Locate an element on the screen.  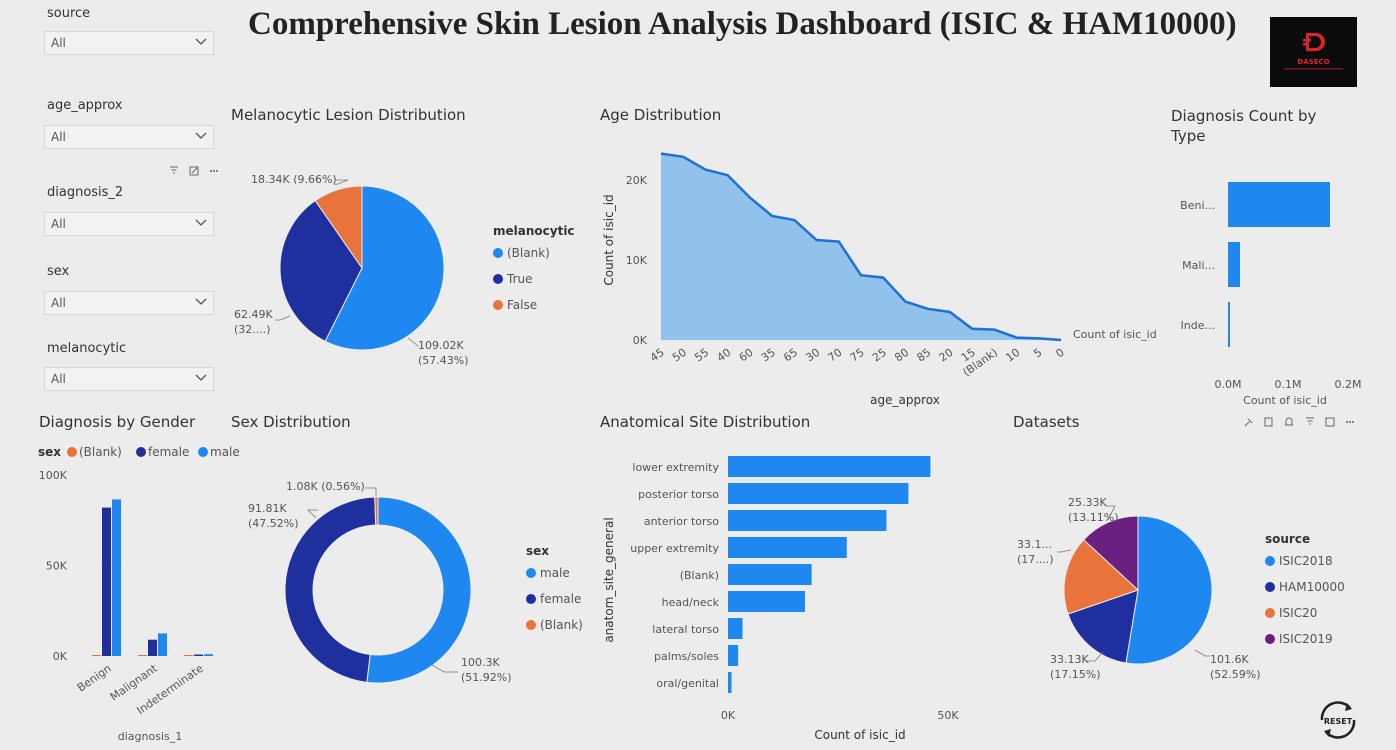
y-tick-label: palms/soles is located at coordinates (686, 656).